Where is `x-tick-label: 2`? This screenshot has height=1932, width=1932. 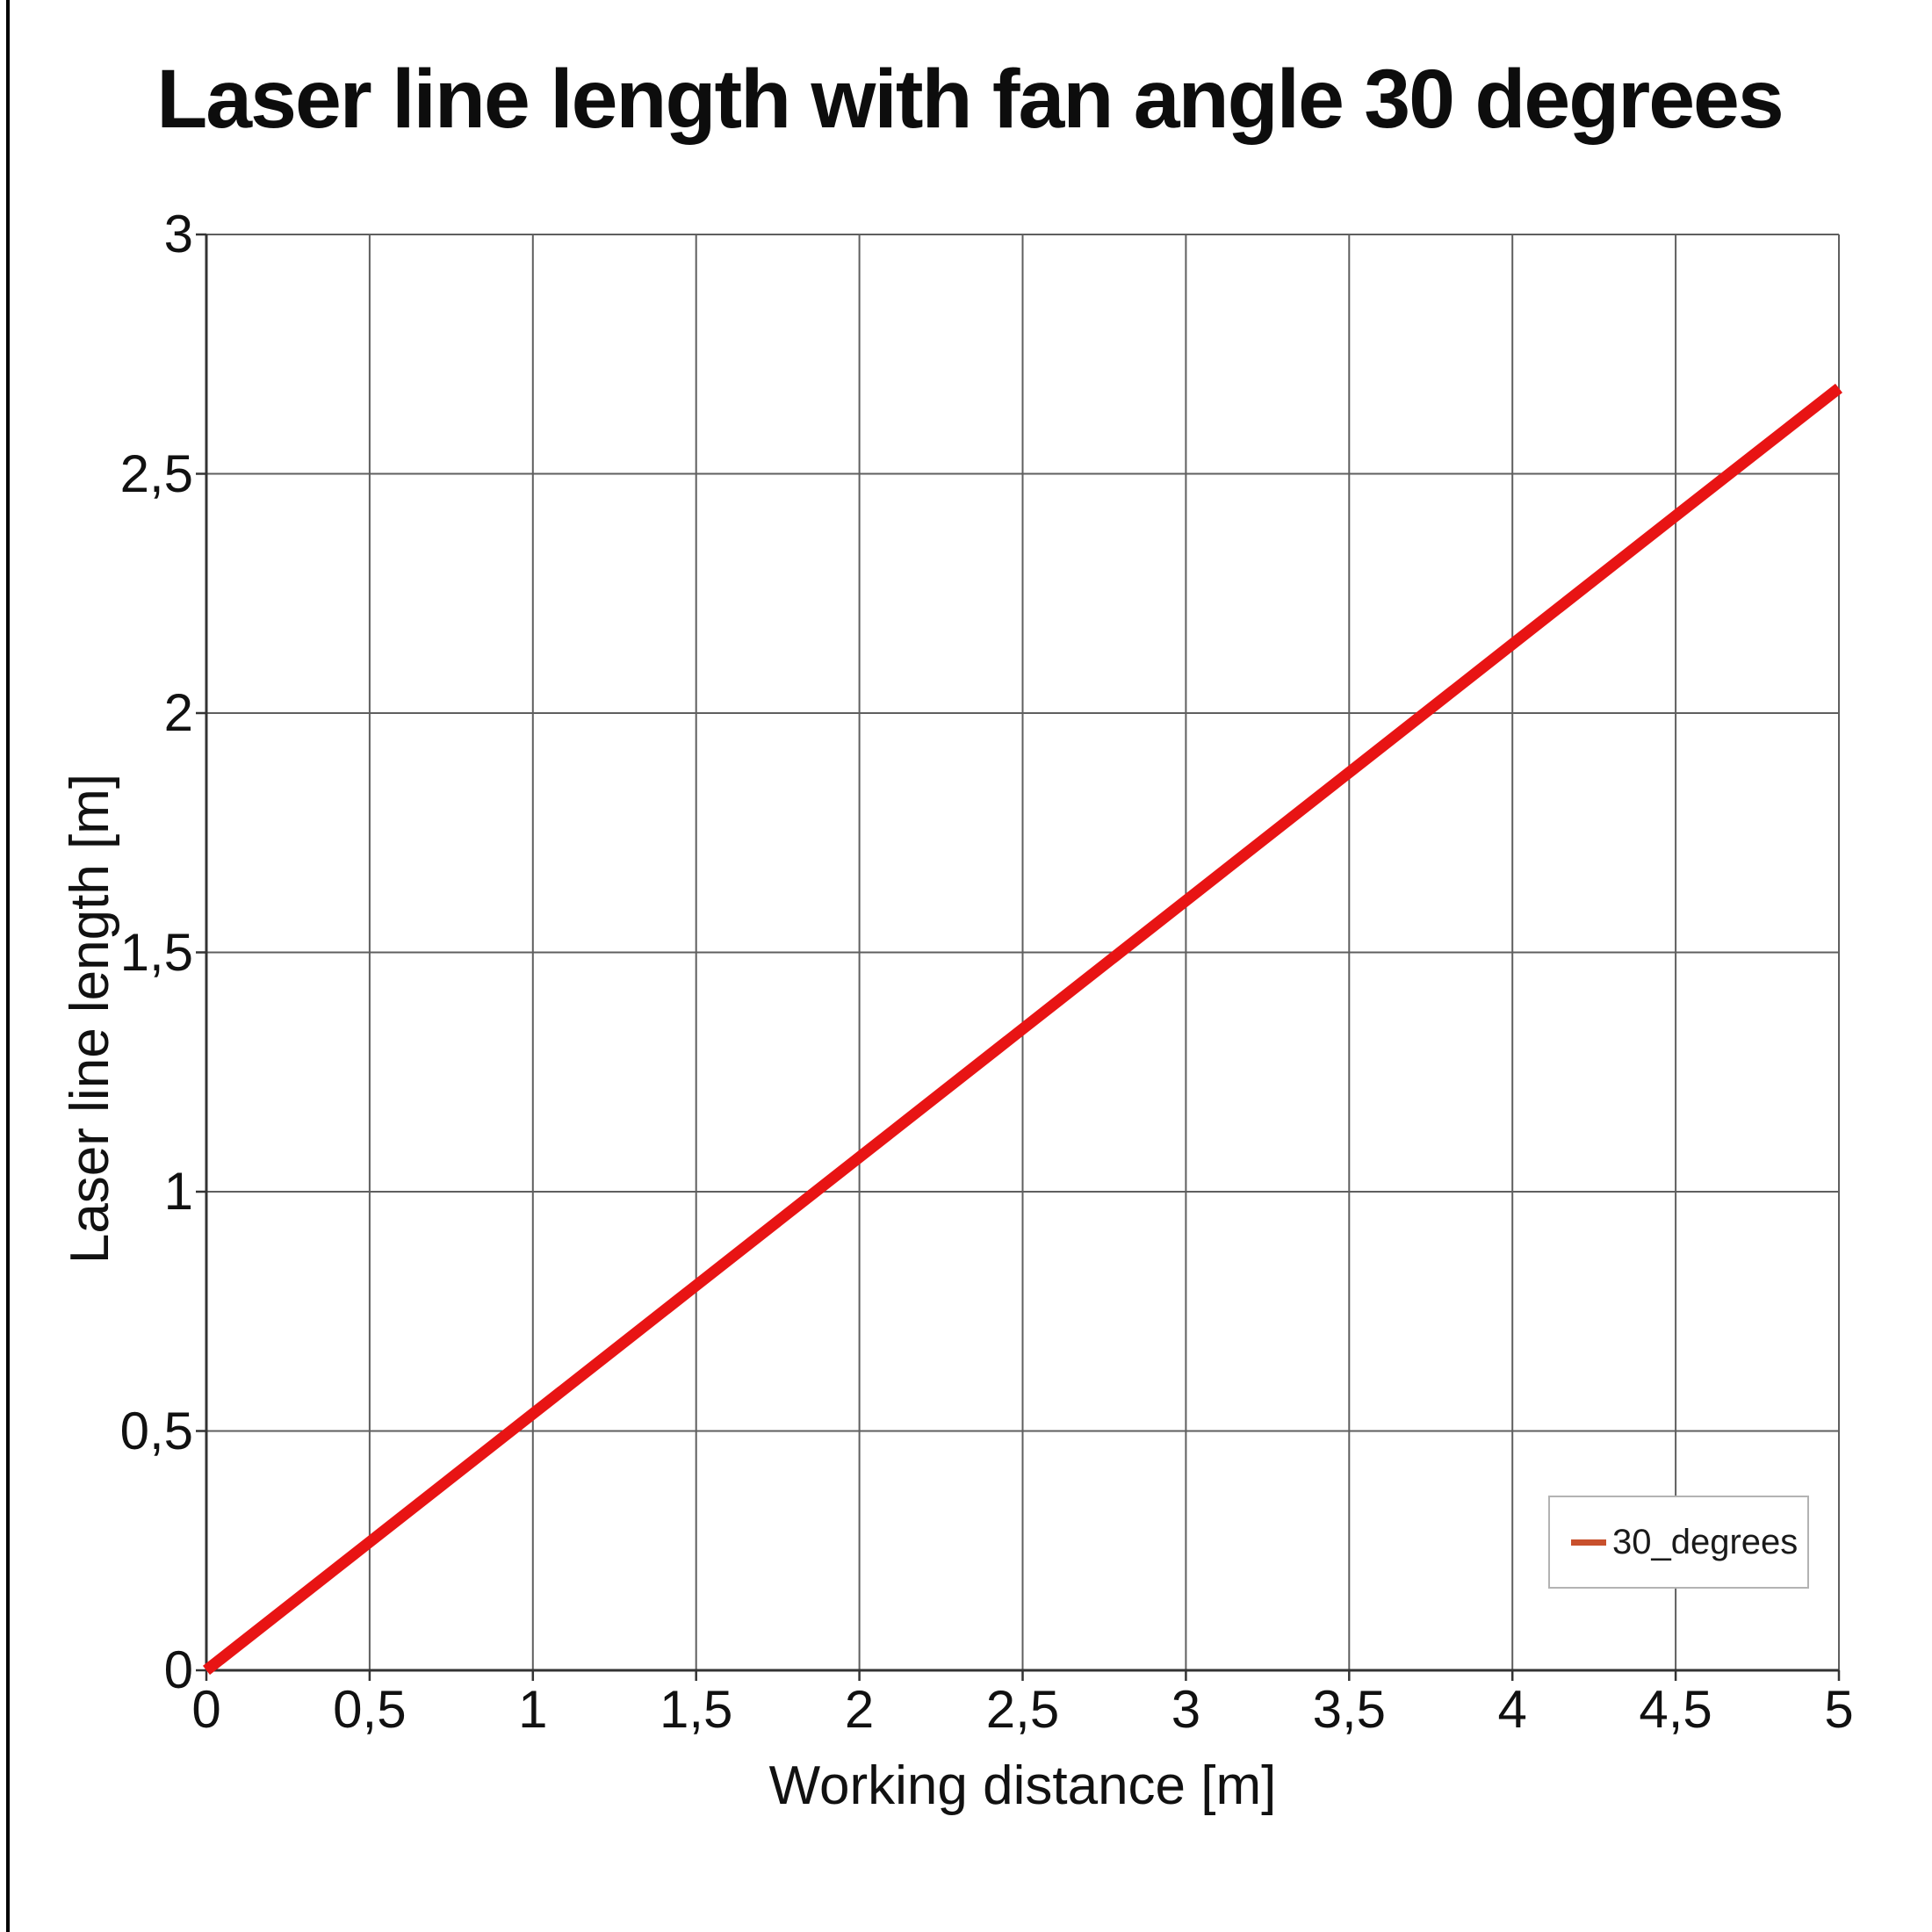 x-tick-label: 2 is located at coordinates (860, 1709).